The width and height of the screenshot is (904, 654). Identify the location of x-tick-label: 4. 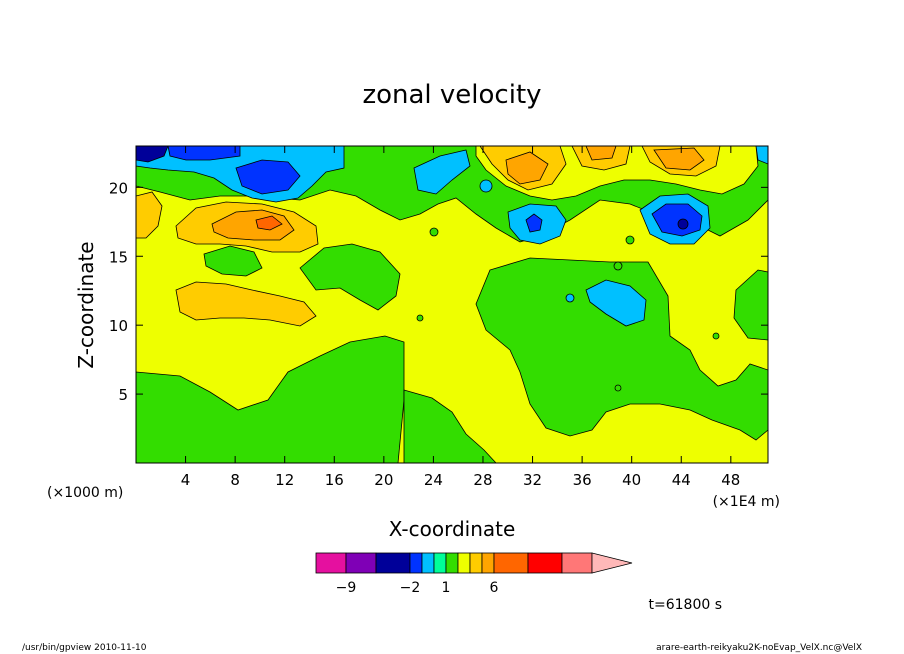
(186, 480).